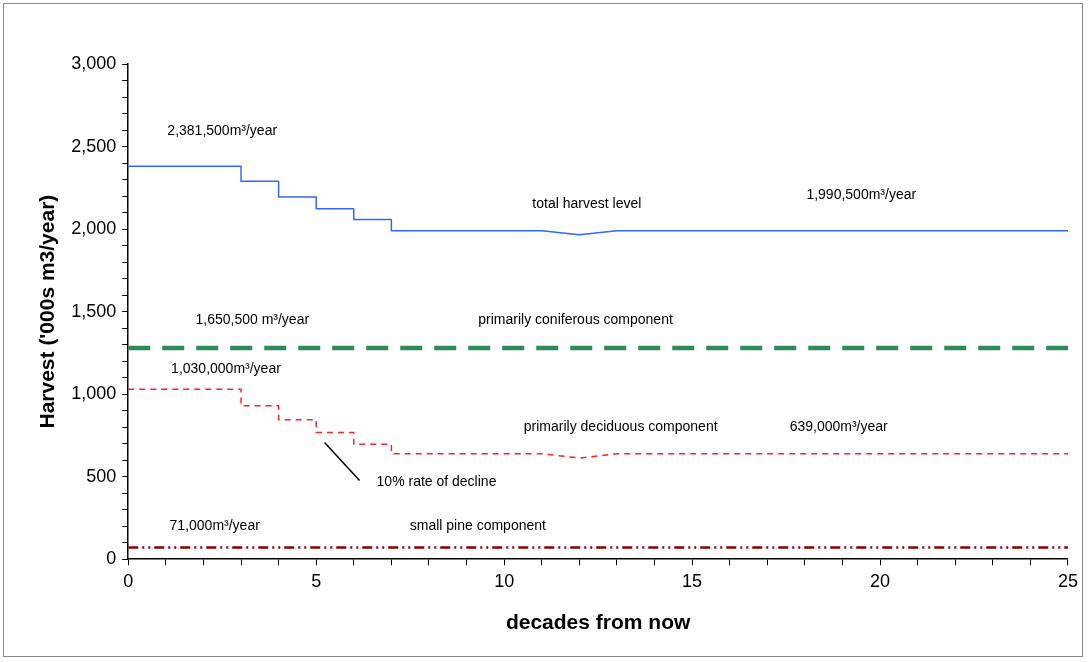 Image resolution: width=1088 pixels, height=662 pixels. What do you see at coordinates (587, 203) in the screenshot?
I see `annotation: total harvest level` at bounding box center [587, 203].